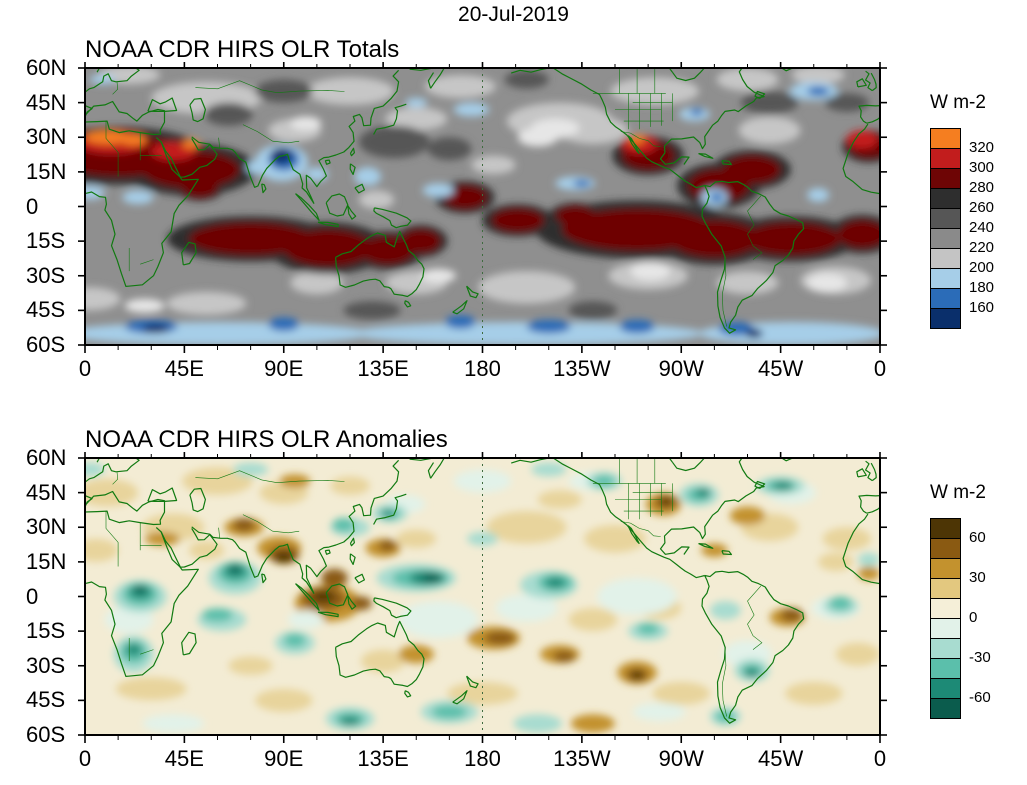  Describe the element at coordinates (982, 207) in the screenshot. I see `colorbar-tick-label: 260` at that location.